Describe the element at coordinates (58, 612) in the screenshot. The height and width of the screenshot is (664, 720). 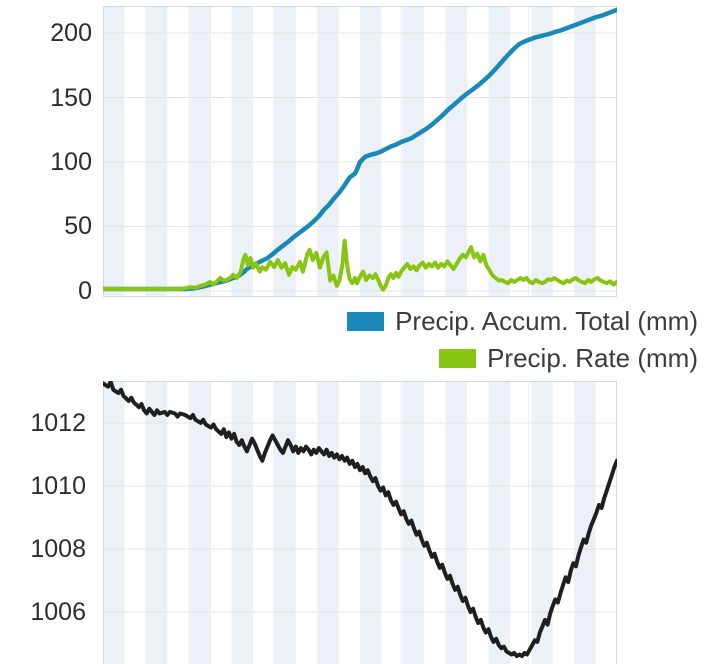
I see `y-tick-label: 1006` at that location.